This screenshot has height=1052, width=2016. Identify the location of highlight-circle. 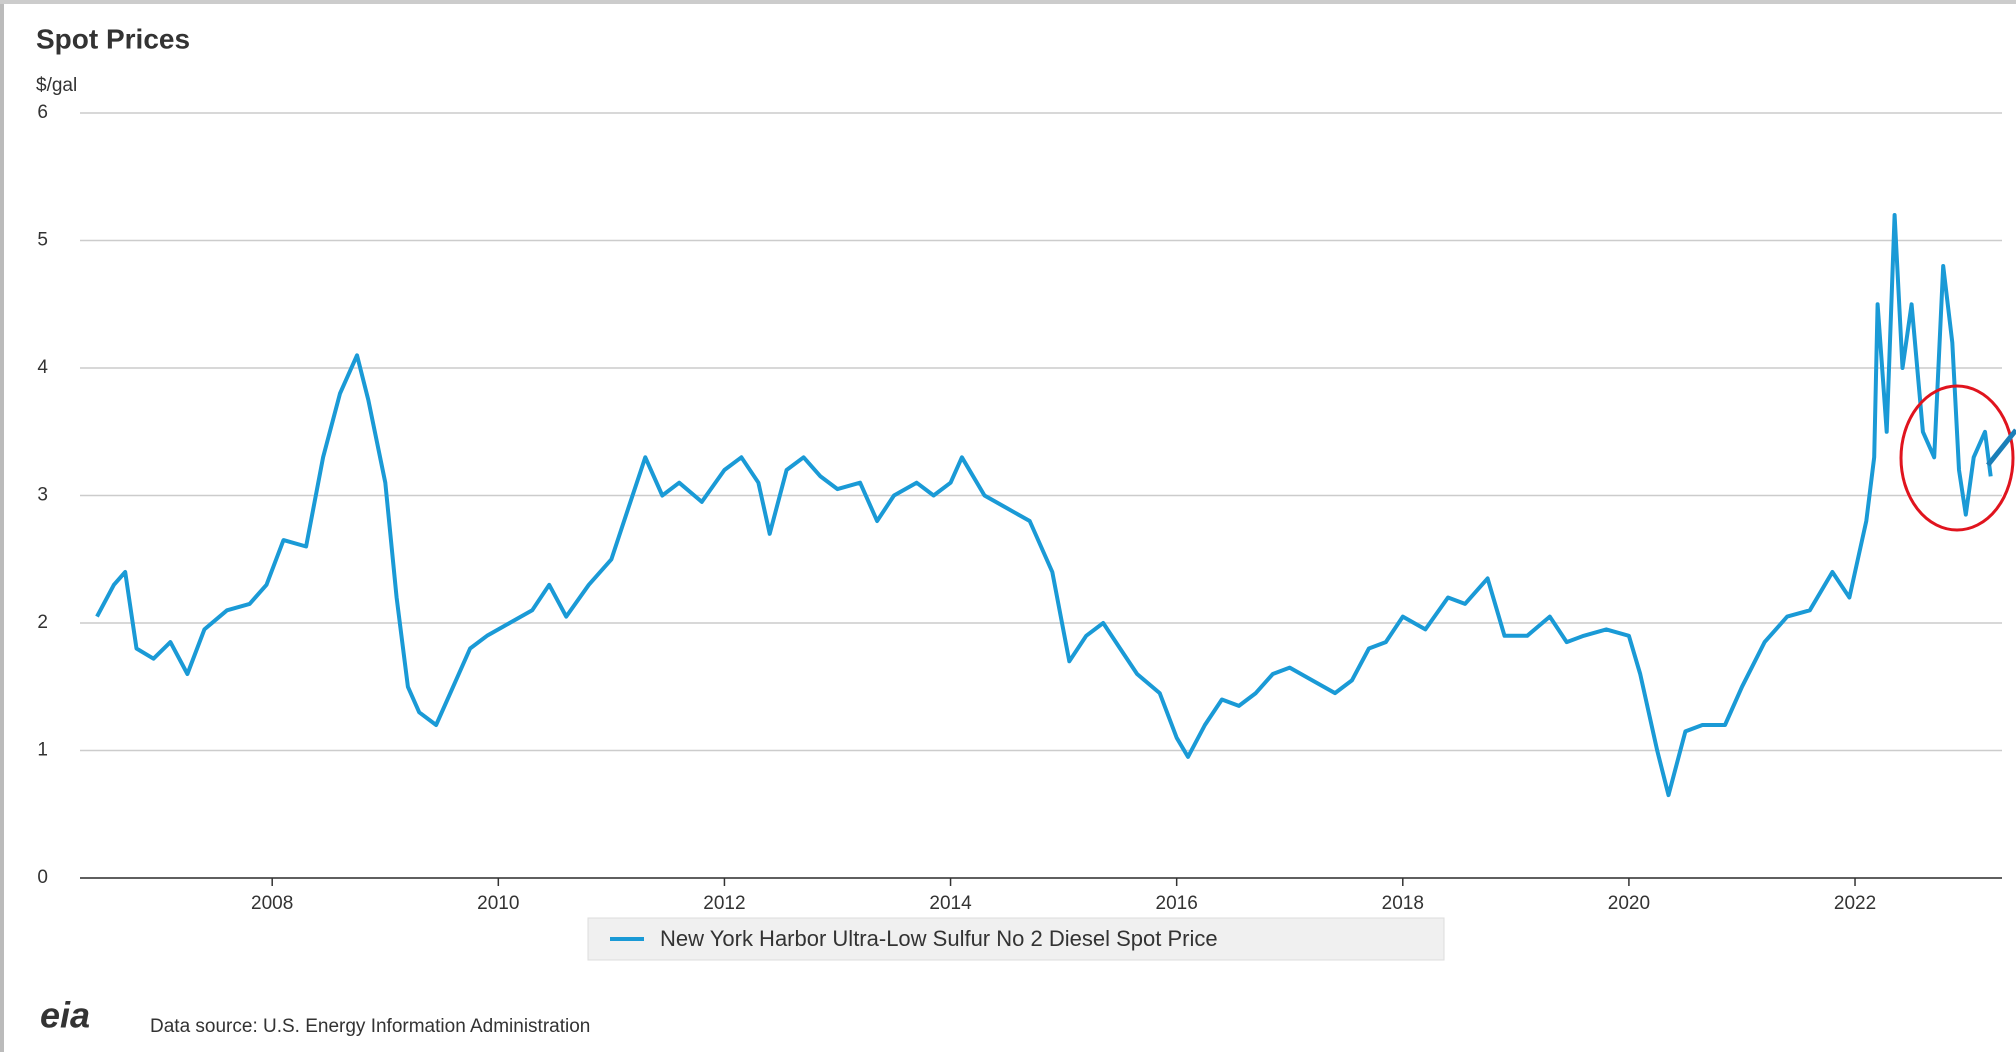
(1957, 458).